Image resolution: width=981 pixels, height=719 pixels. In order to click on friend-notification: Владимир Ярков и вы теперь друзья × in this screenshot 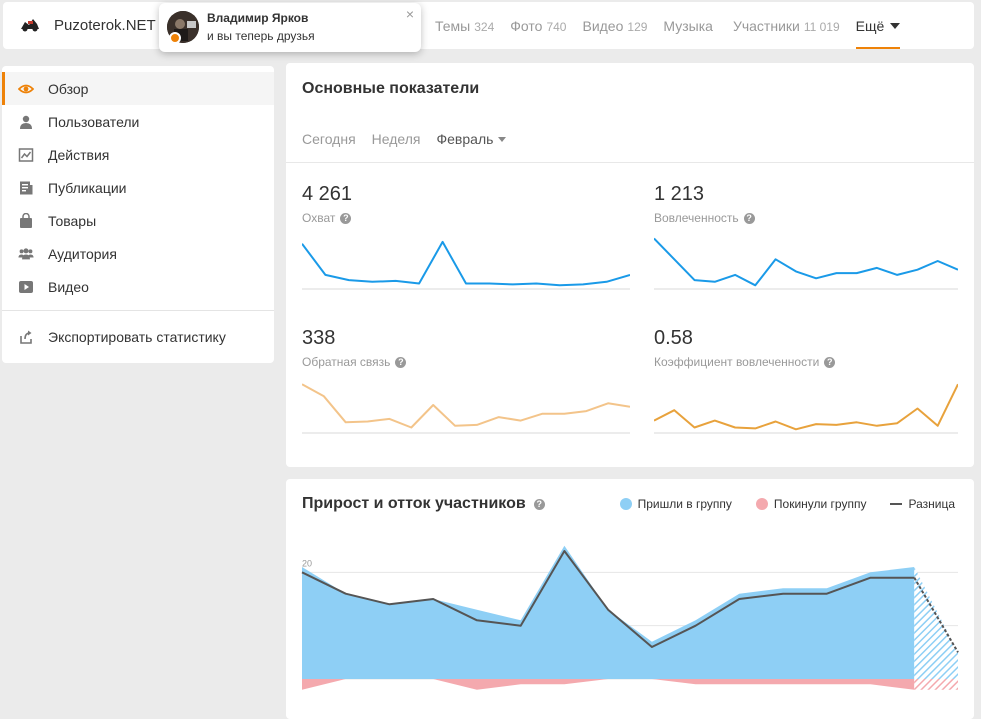, I will do `click(290, 27)`.